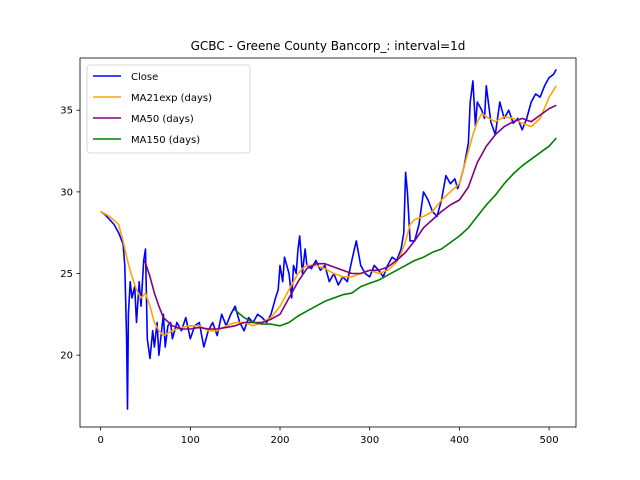  I want to click on legend-box, so click(168, 109).